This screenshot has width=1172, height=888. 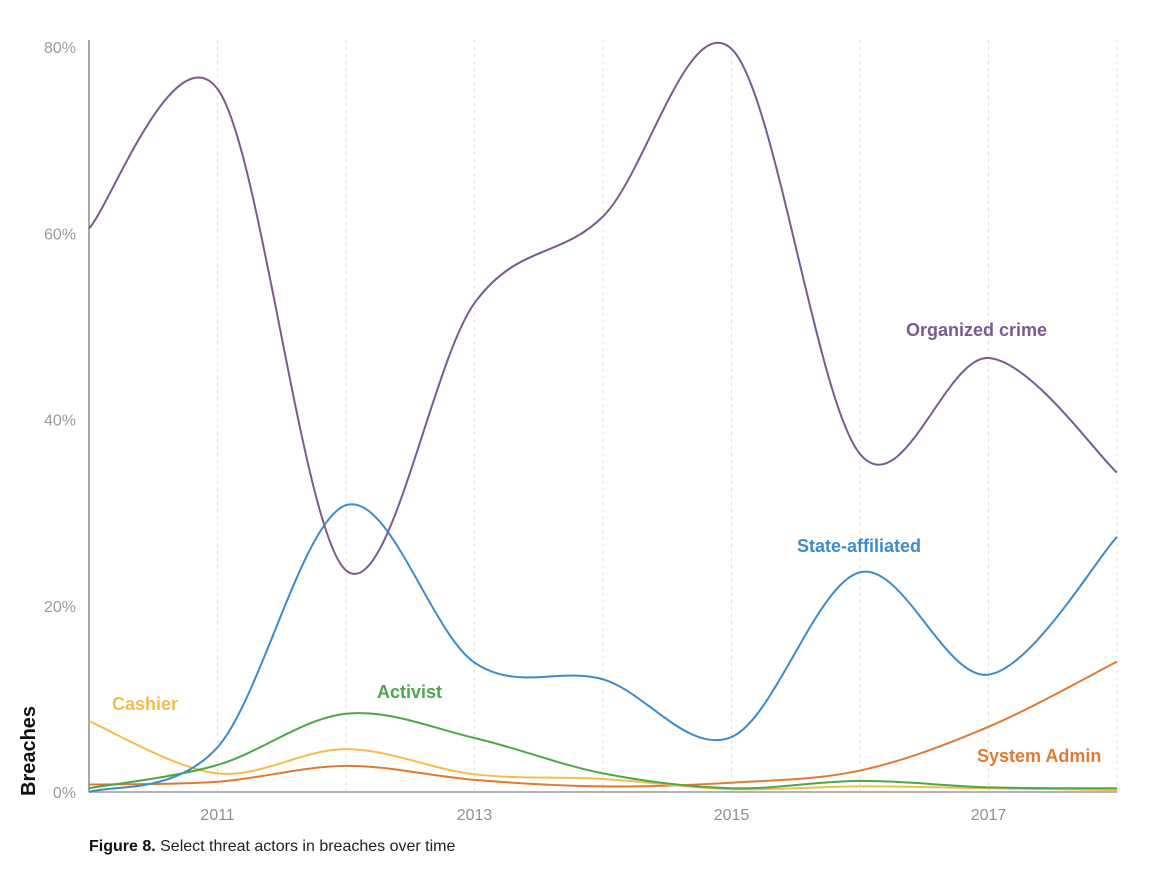 I want to click on series-line-cashier, so click(x=603, y=756).